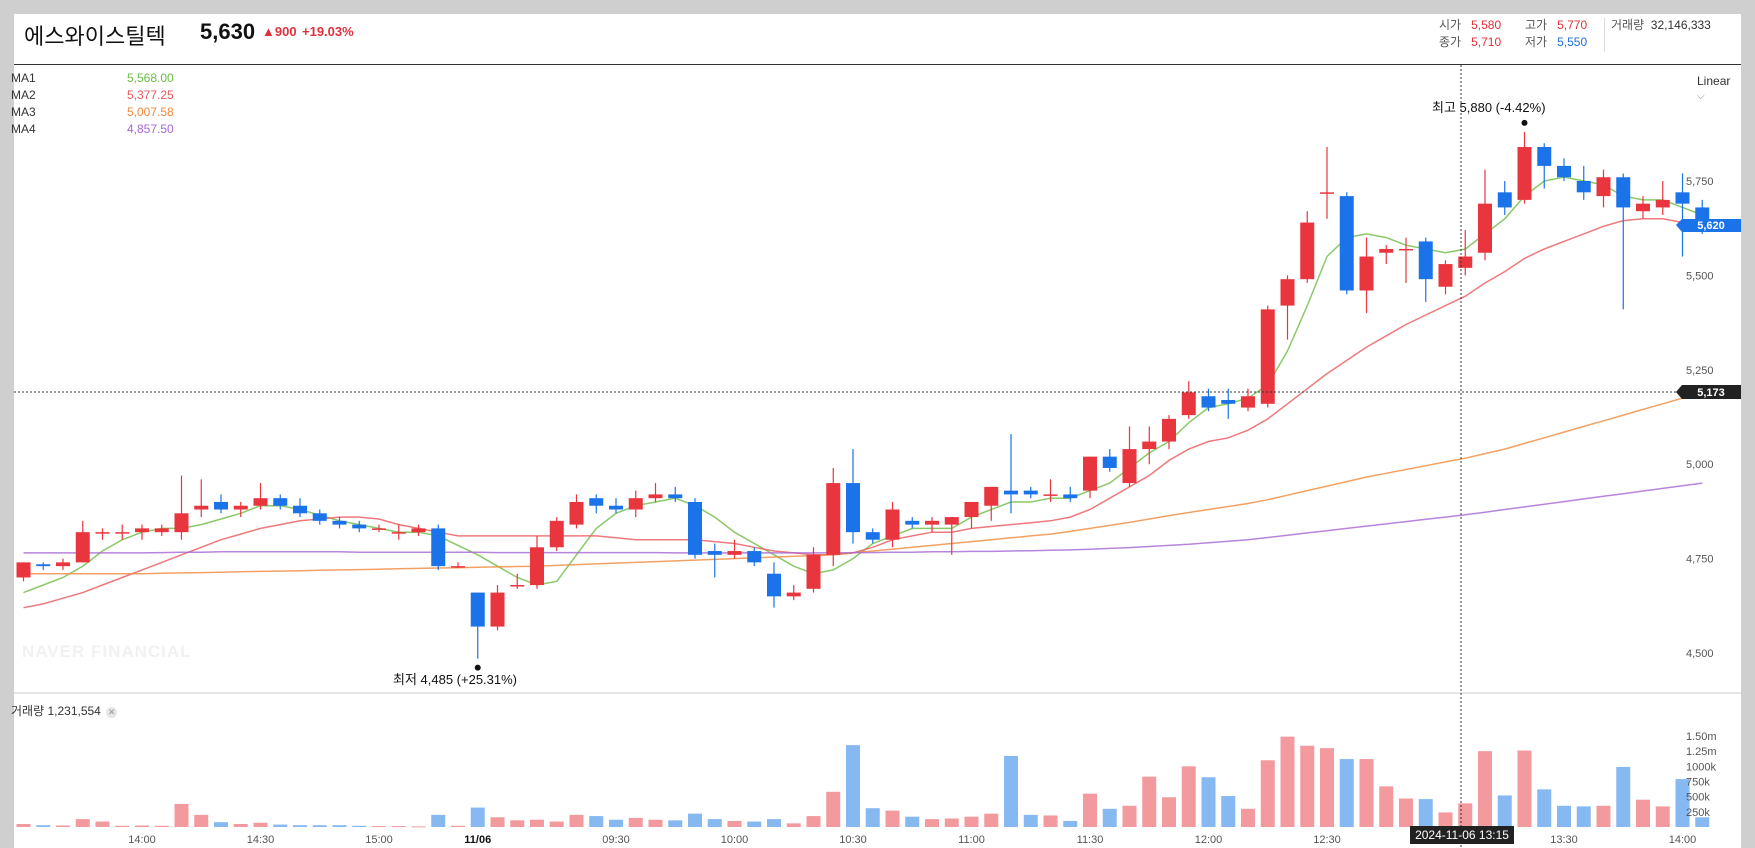 The image size is (1755, 848). I want to click on close-icon: ✕, so click(112, 712).